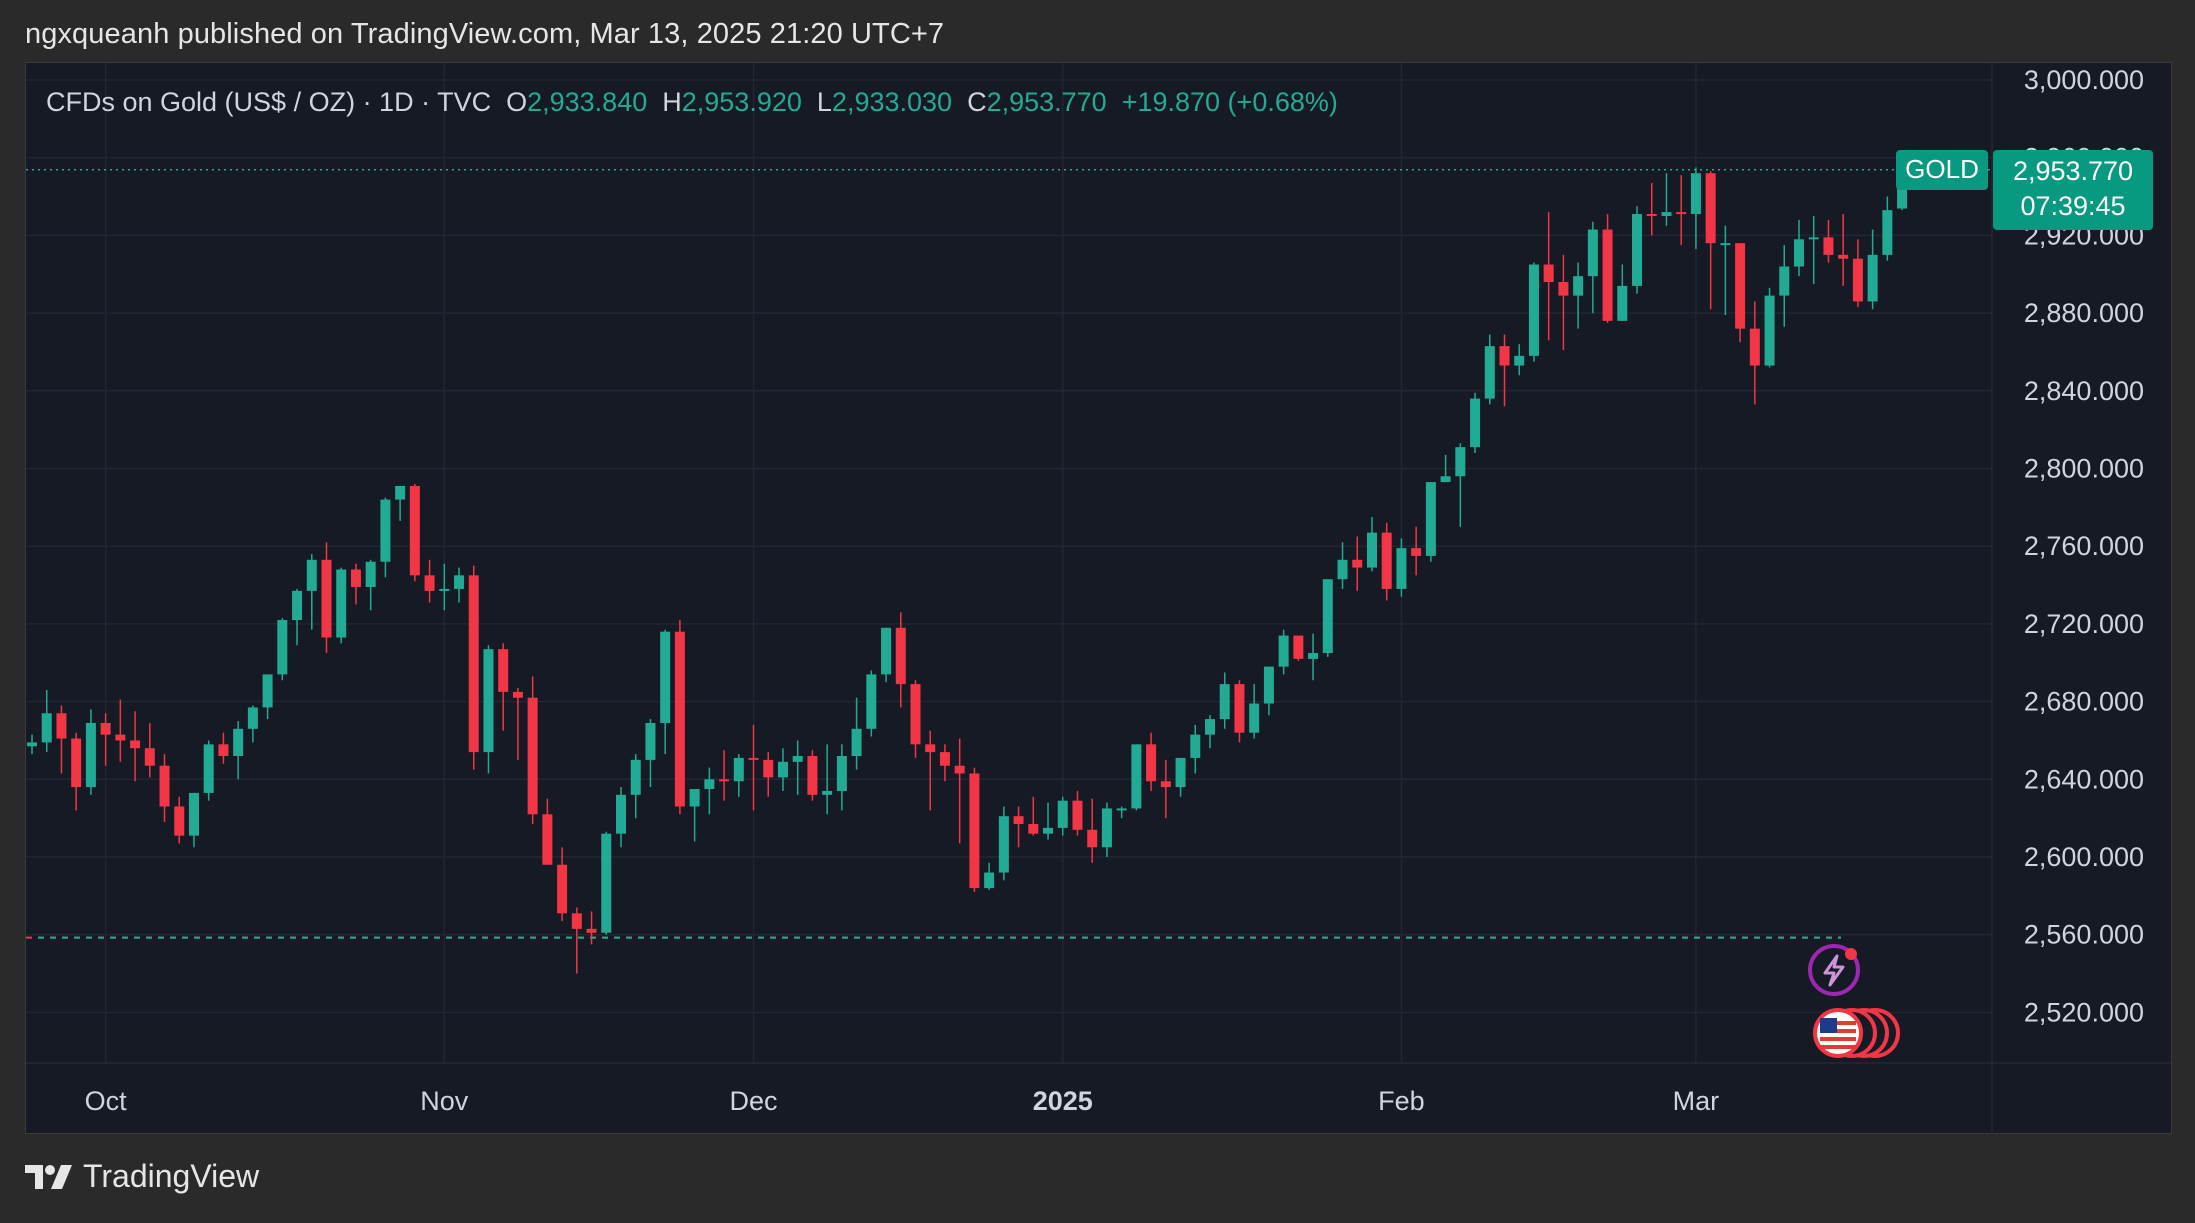  I want to click on us-flag-icon, so click(1838, 1033).